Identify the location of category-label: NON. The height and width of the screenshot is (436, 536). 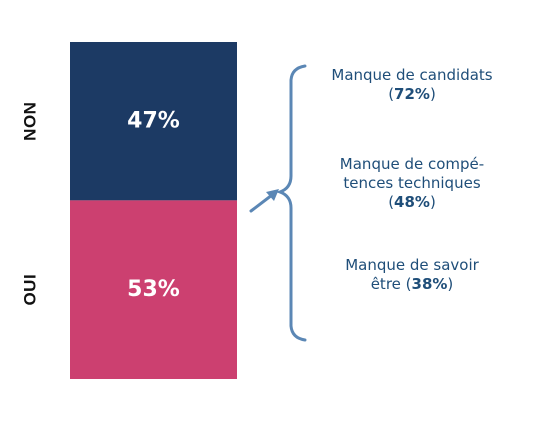
(30, 121).